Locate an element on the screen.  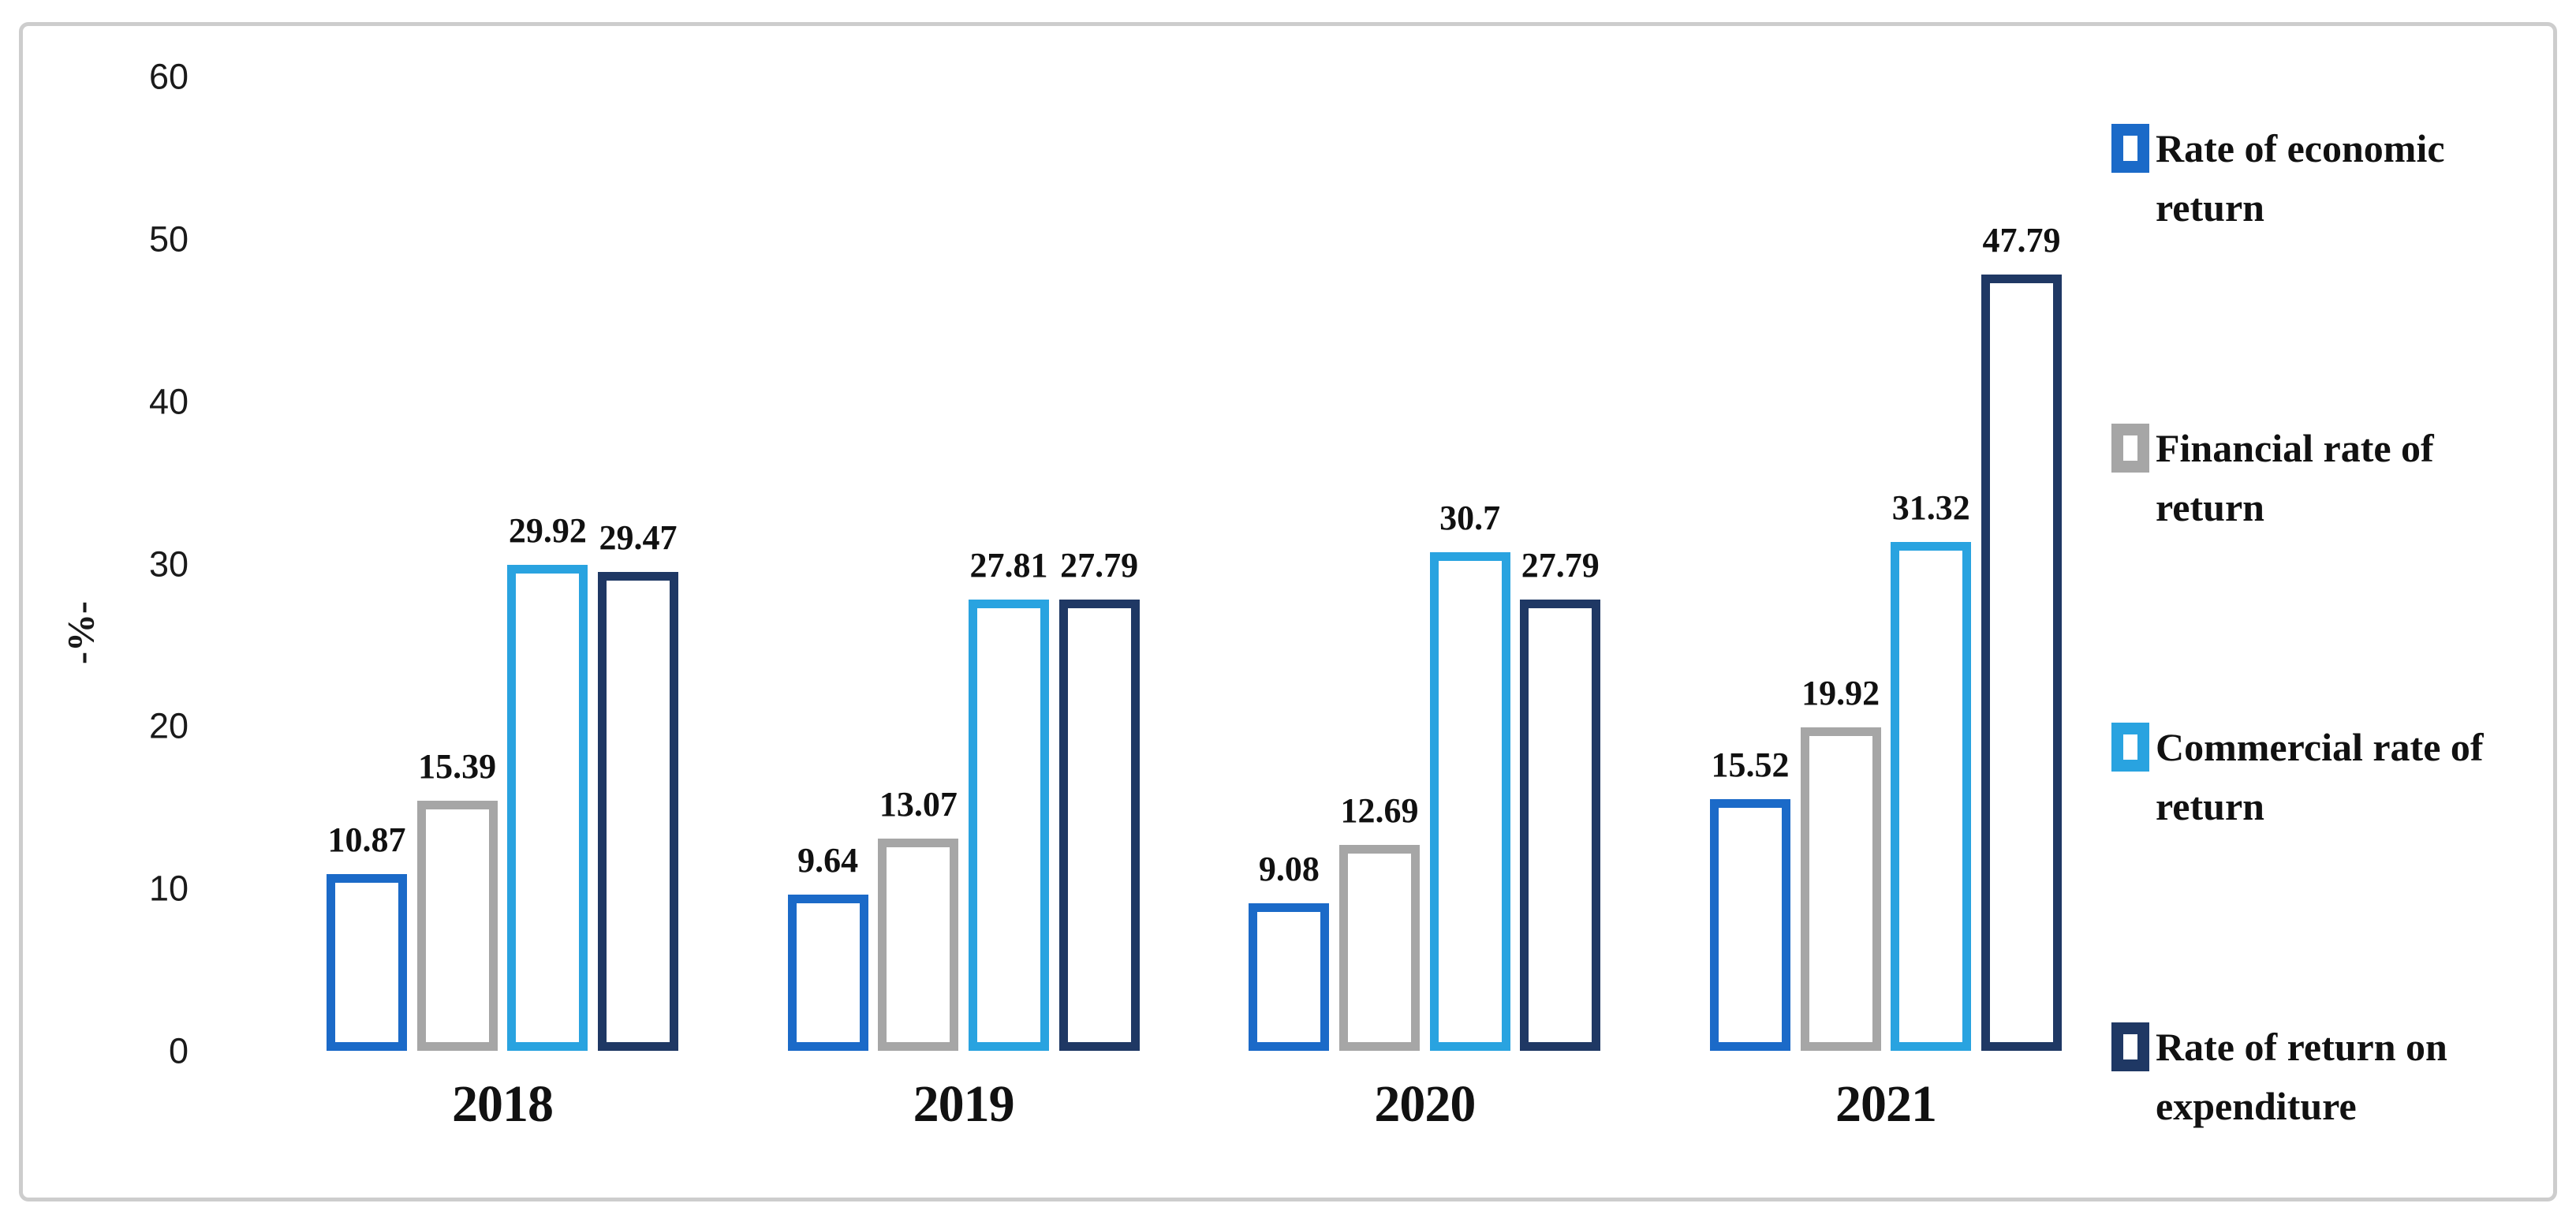
bar-slot: 10.87 is located at coordinates (367, 564).